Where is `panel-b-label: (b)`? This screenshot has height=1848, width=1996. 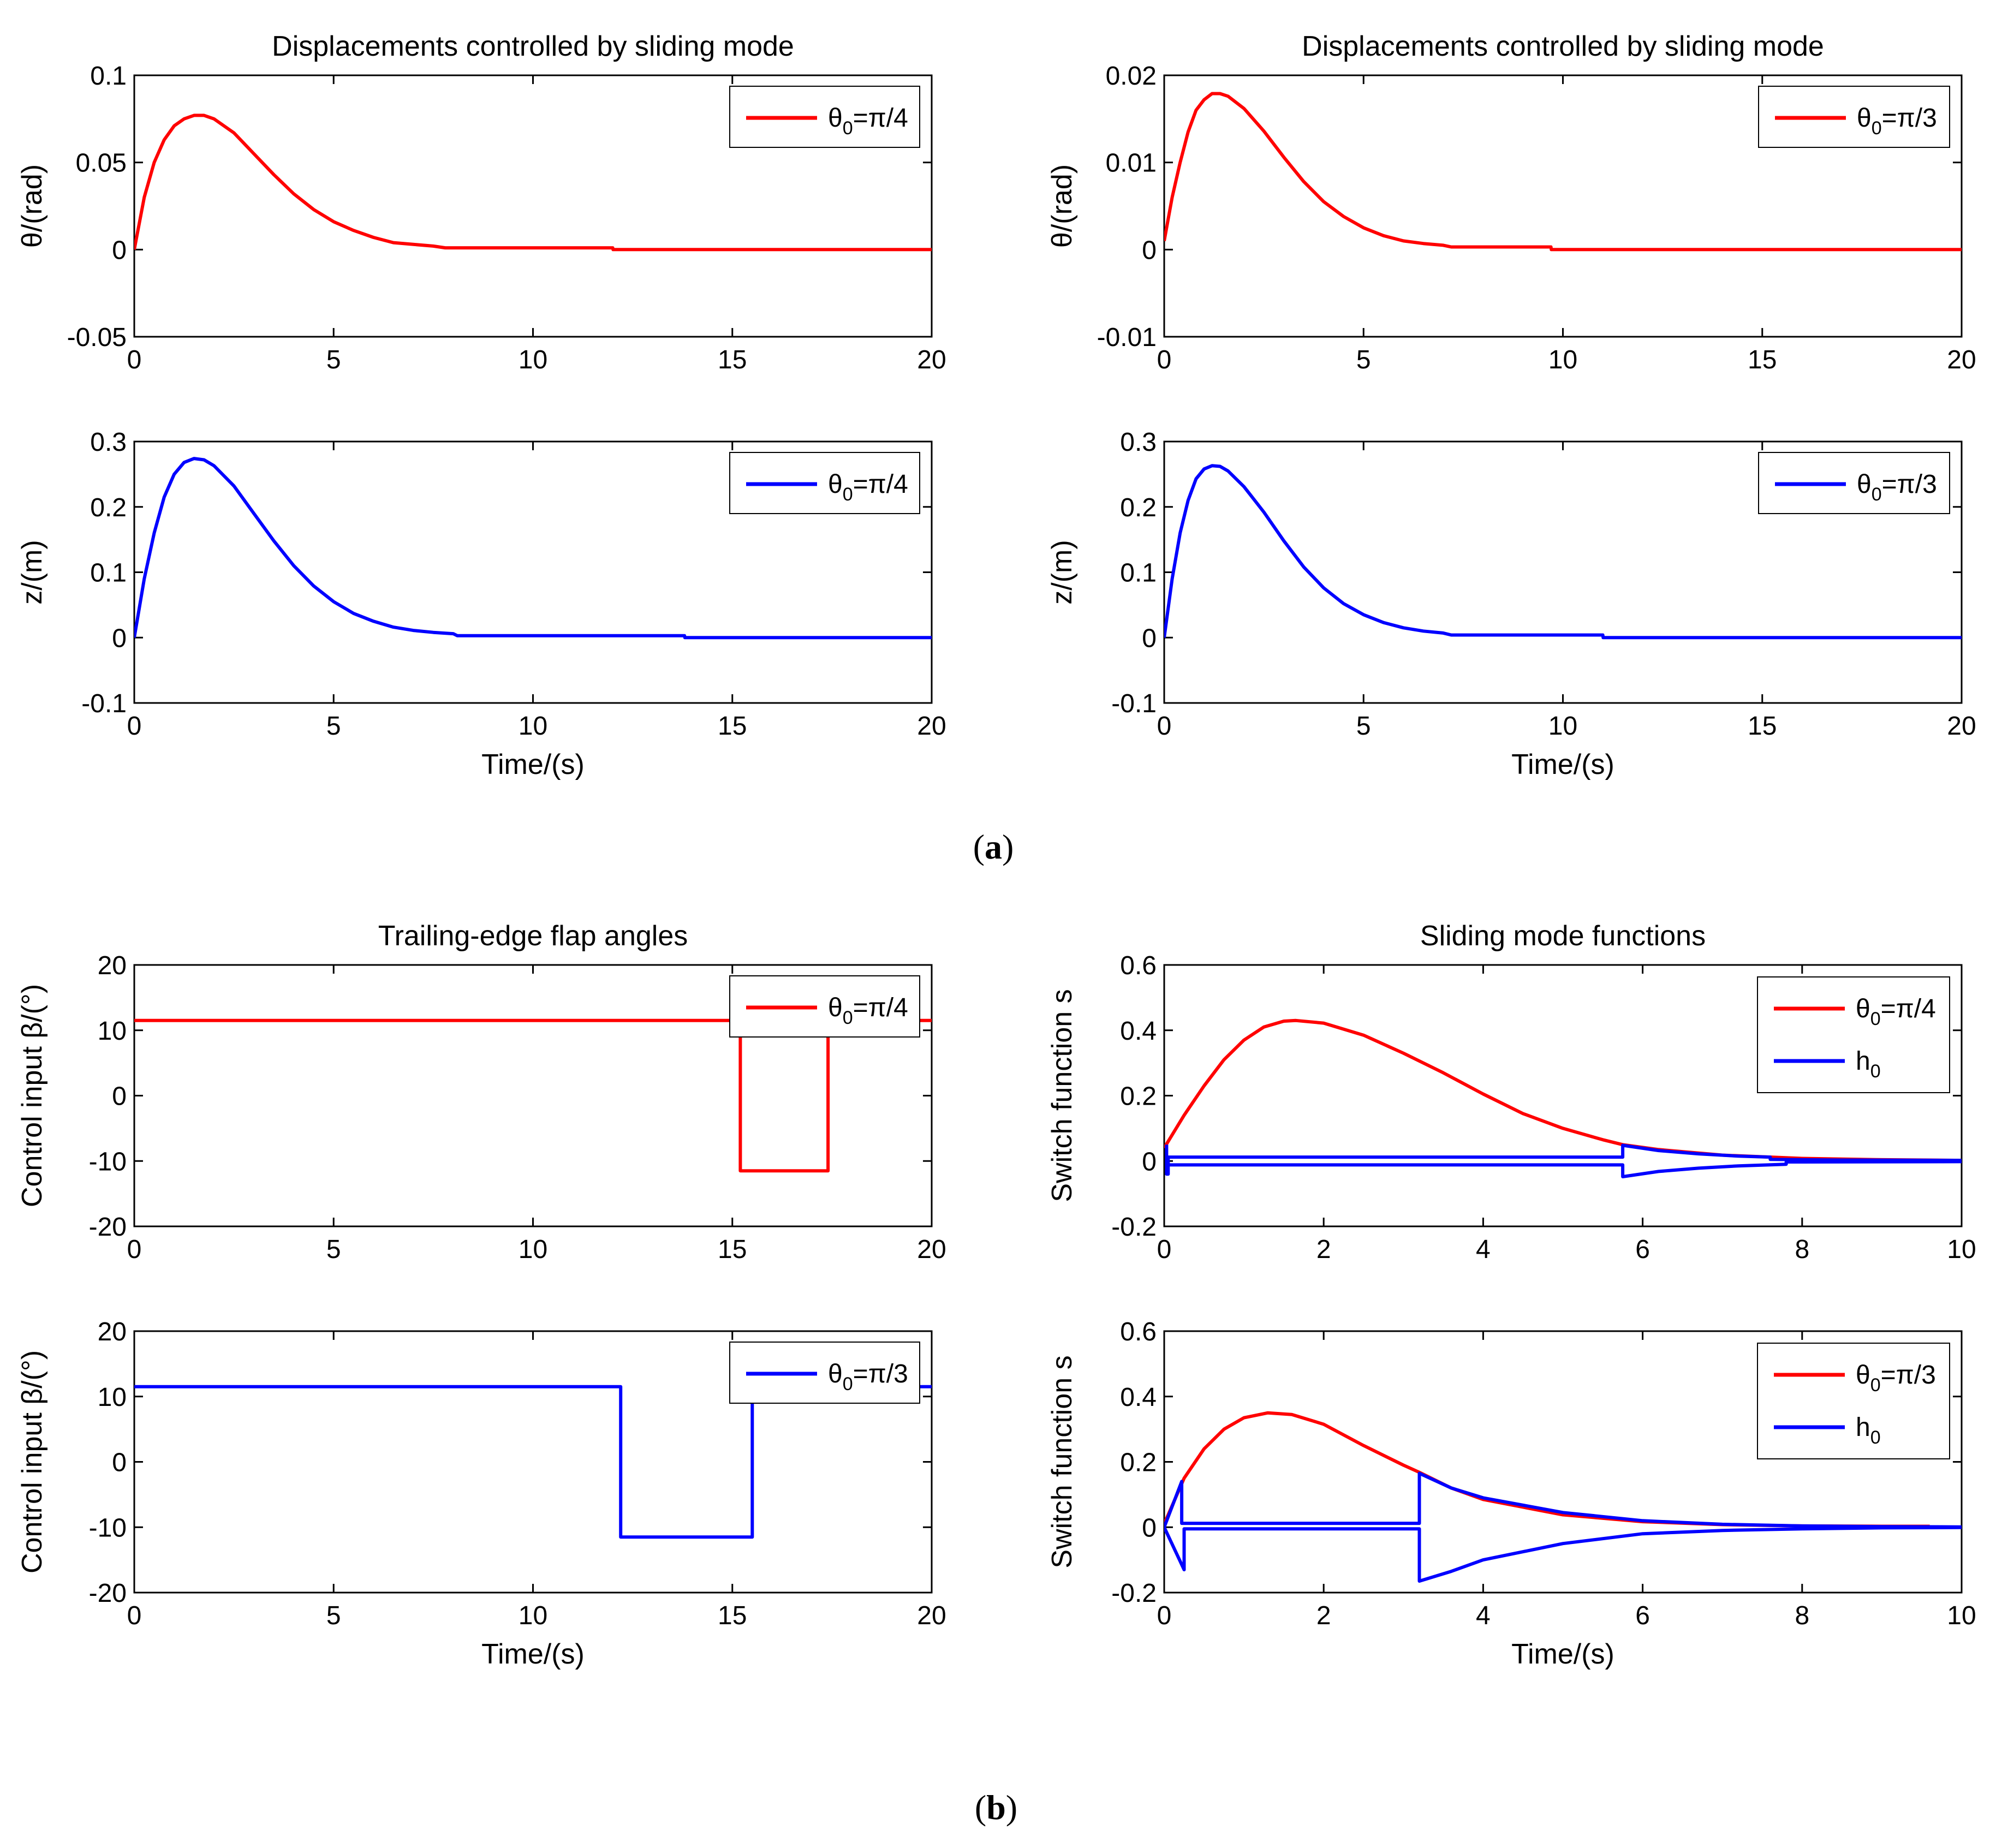 panel-b-label: (b) is located at coordinates (996, 1807).